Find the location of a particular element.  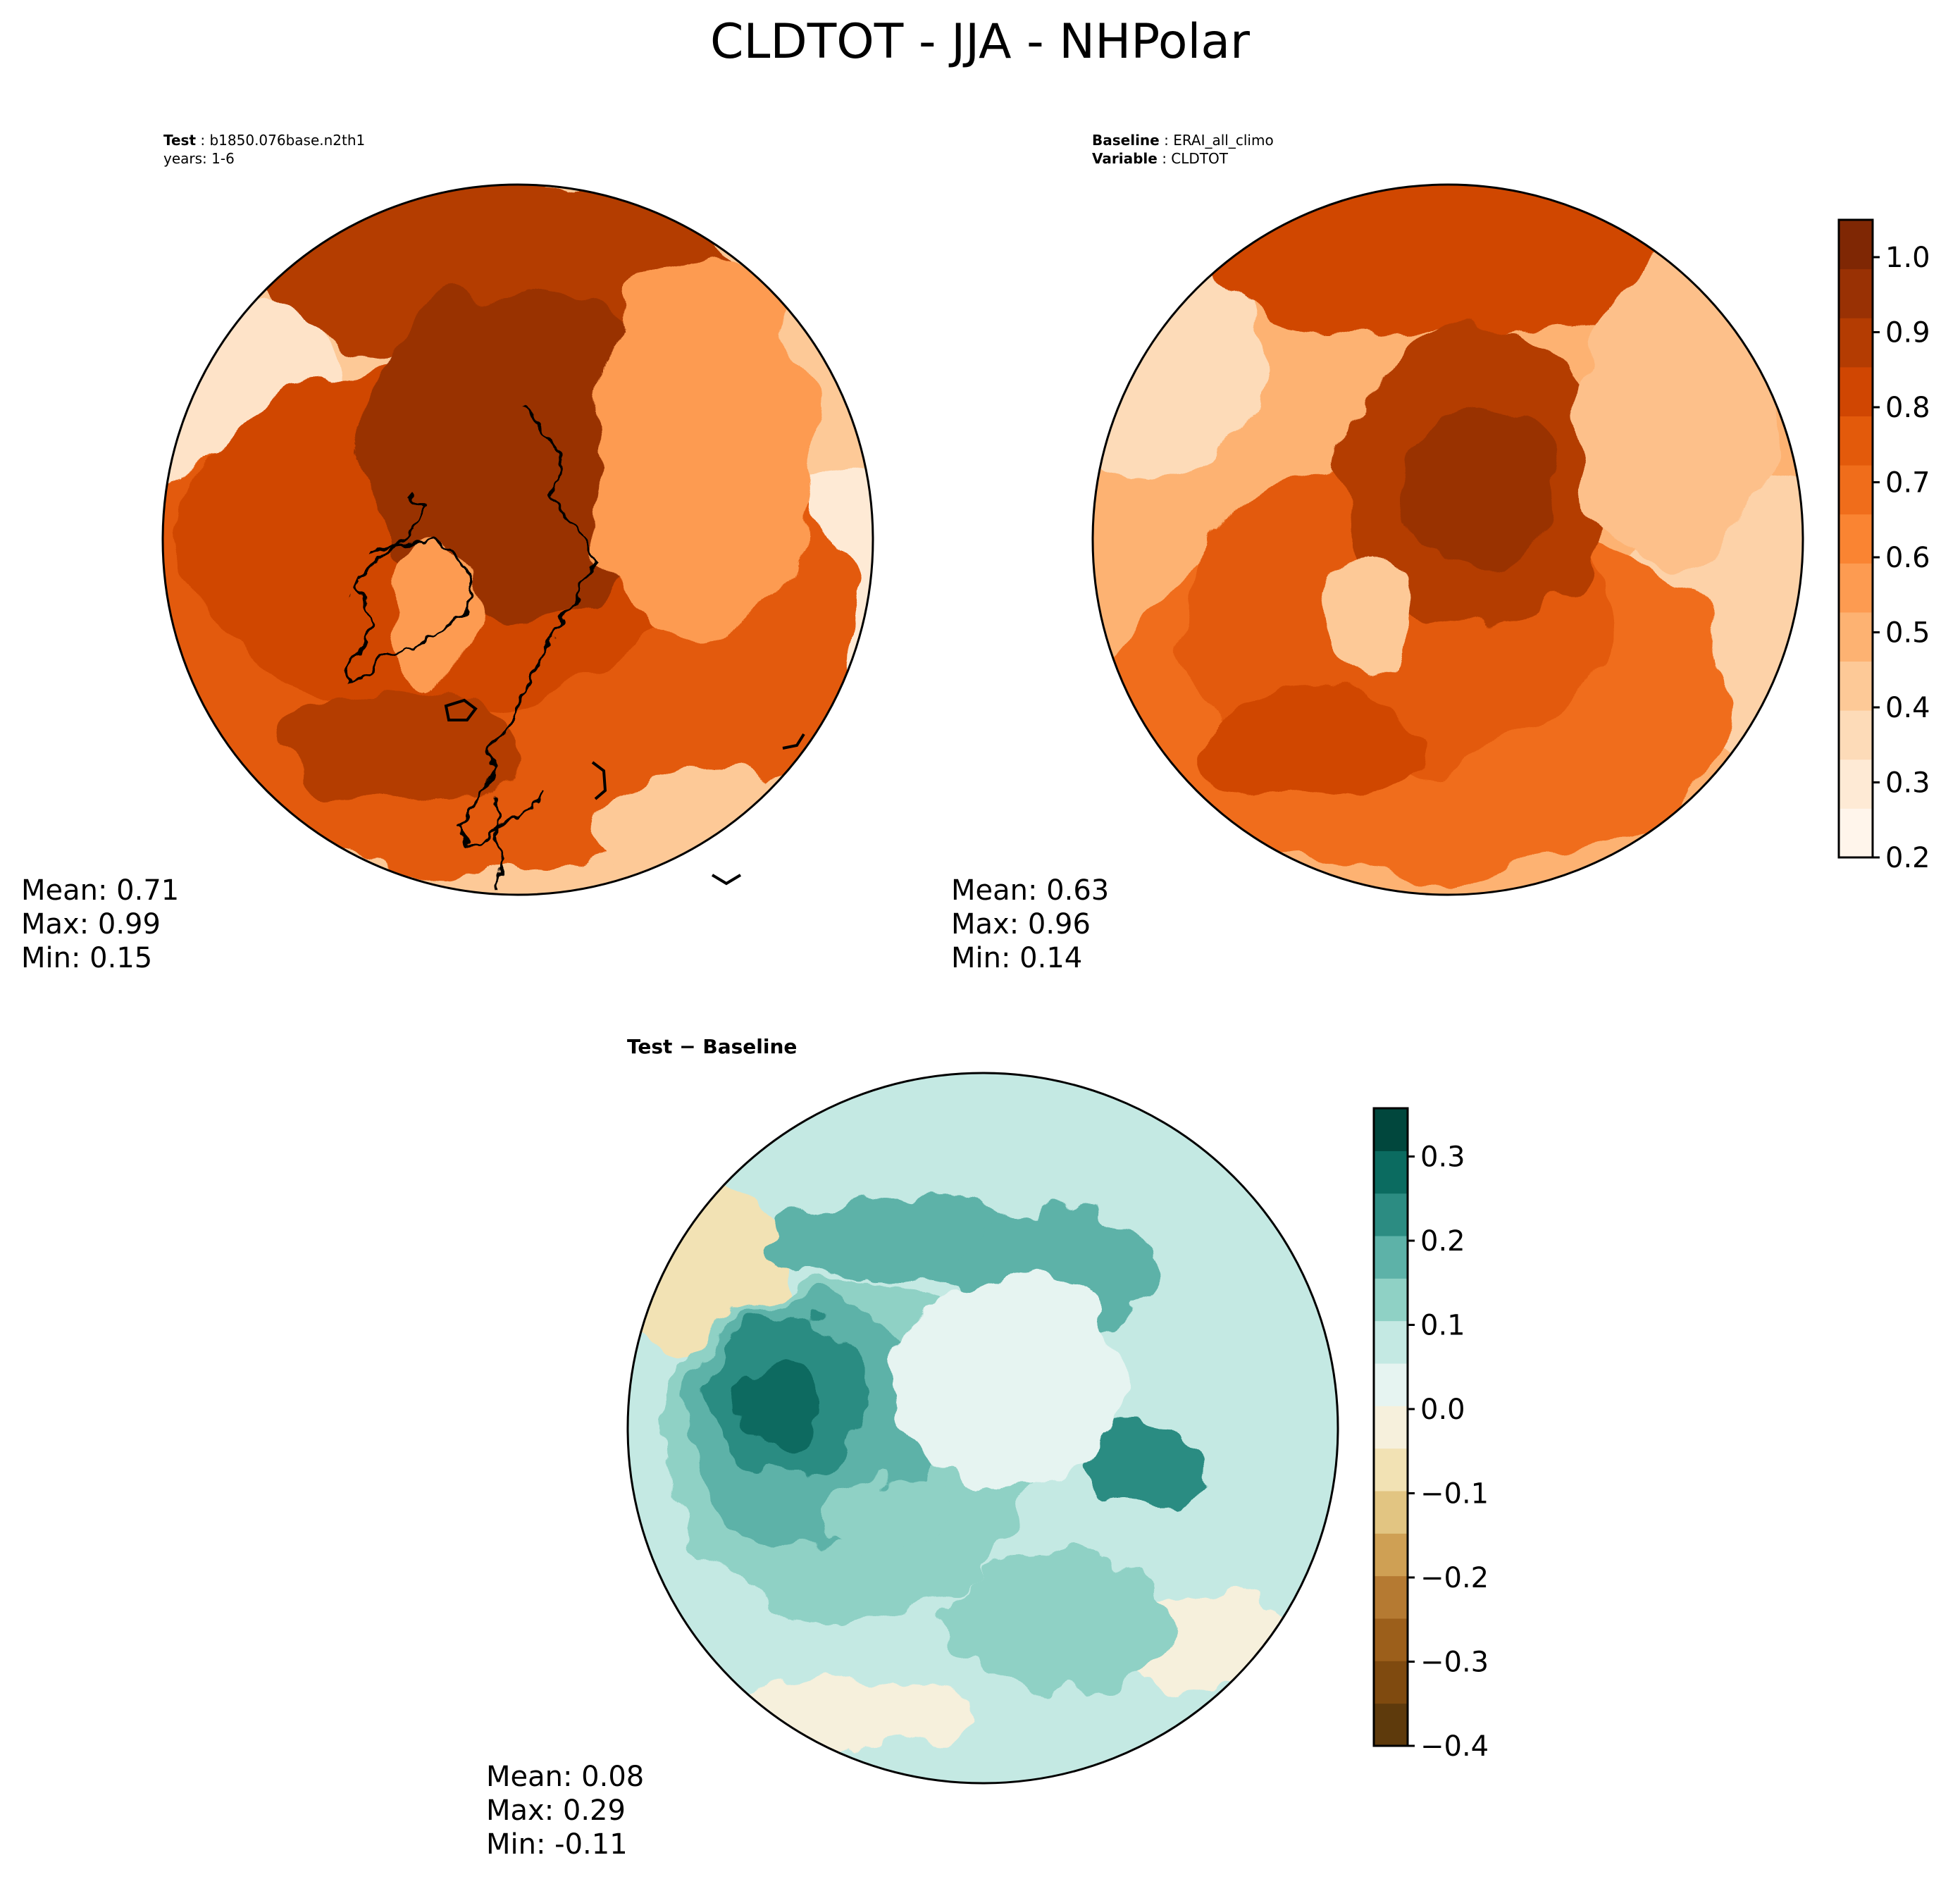

diff-stats: Mean: 0.08 Max: 0.29 Min: -0.11 is located at coordinates (565, 1810).